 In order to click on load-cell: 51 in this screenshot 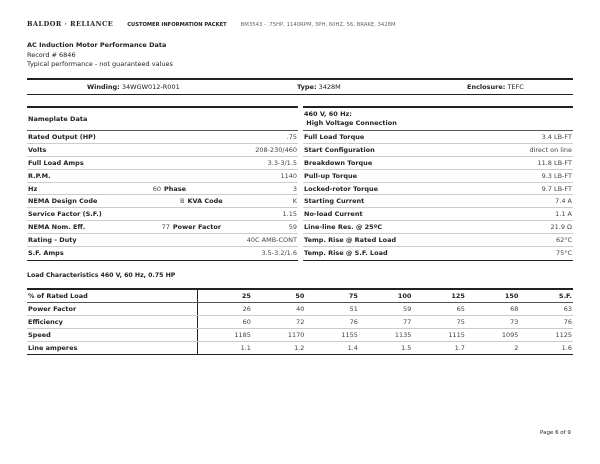, I will do `click(332, 309)`.